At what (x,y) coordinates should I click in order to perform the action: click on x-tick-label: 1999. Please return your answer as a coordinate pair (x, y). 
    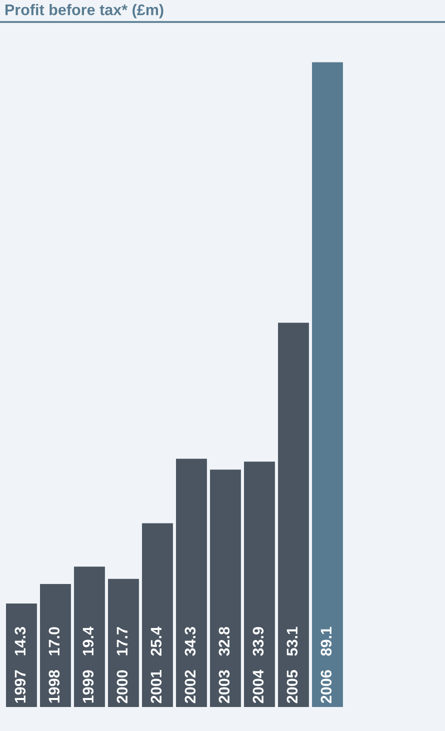
    Looking at the image, I should click on (88, 686).